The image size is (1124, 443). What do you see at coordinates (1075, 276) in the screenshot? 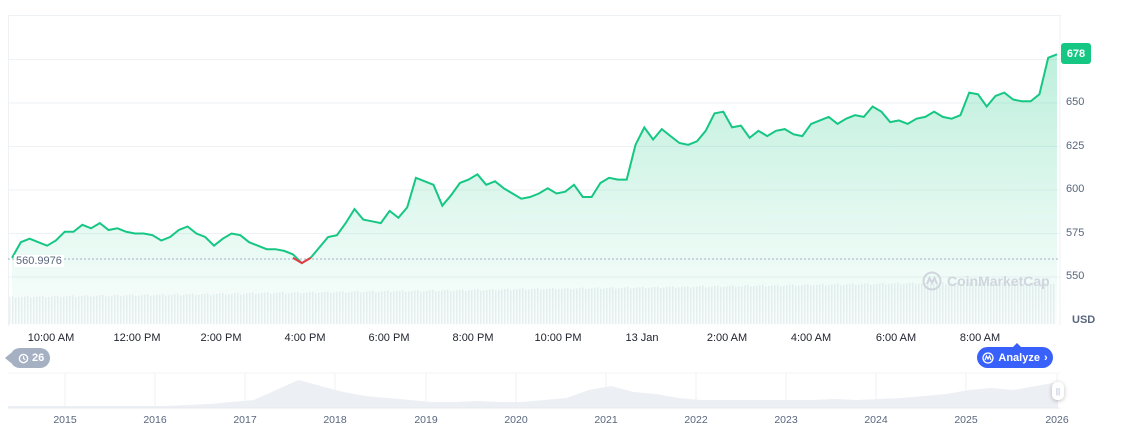
I see `y-tick-label: 550` at bounding box center [1075, 276].